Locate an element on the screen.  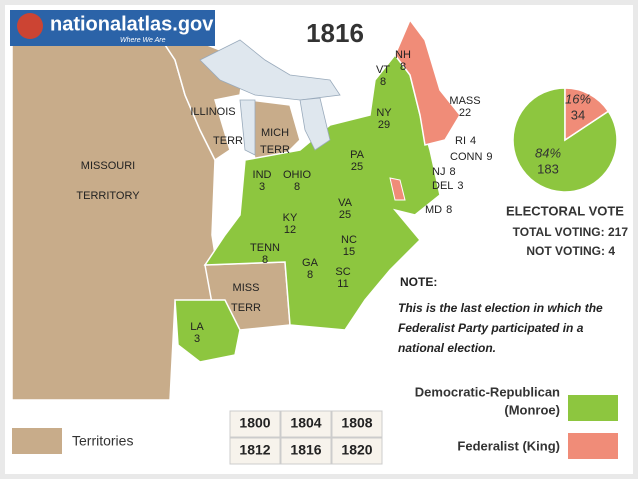
state-votes: 15 is located at coordinates (349, 252).